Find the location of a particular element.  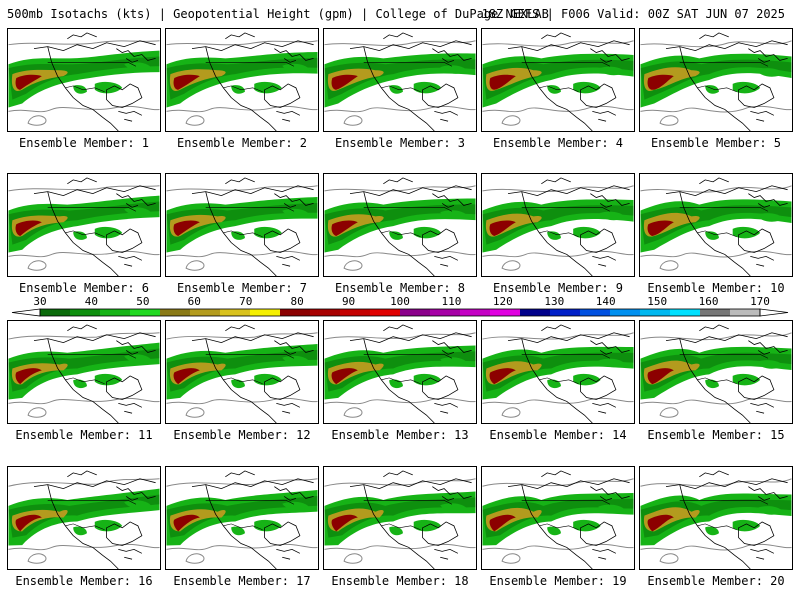

colorbar-tick-label: 80 is located at coordinates (297, 301).